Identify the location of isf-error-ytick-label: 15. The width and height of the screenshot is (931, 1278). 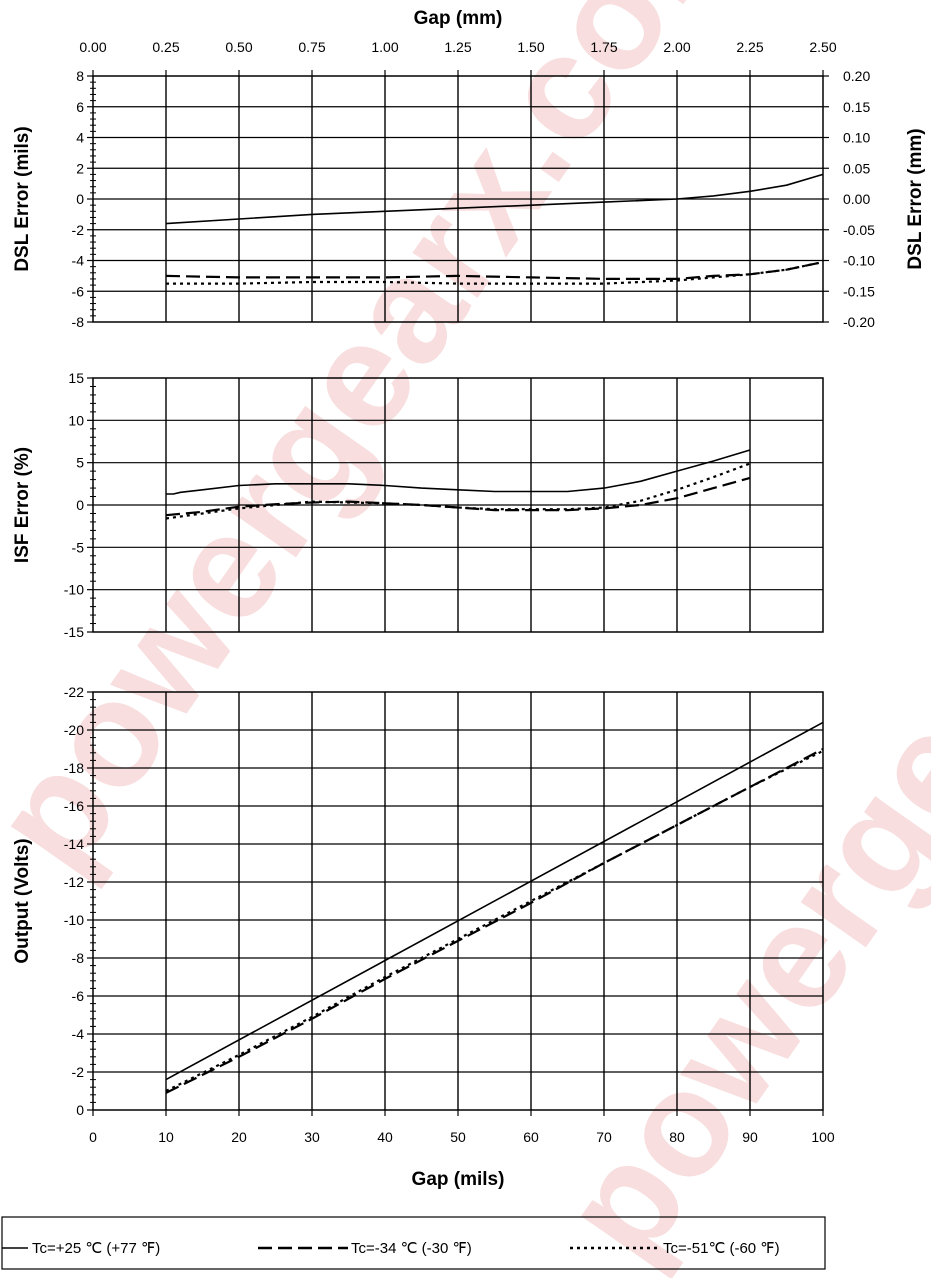
(76, 378).